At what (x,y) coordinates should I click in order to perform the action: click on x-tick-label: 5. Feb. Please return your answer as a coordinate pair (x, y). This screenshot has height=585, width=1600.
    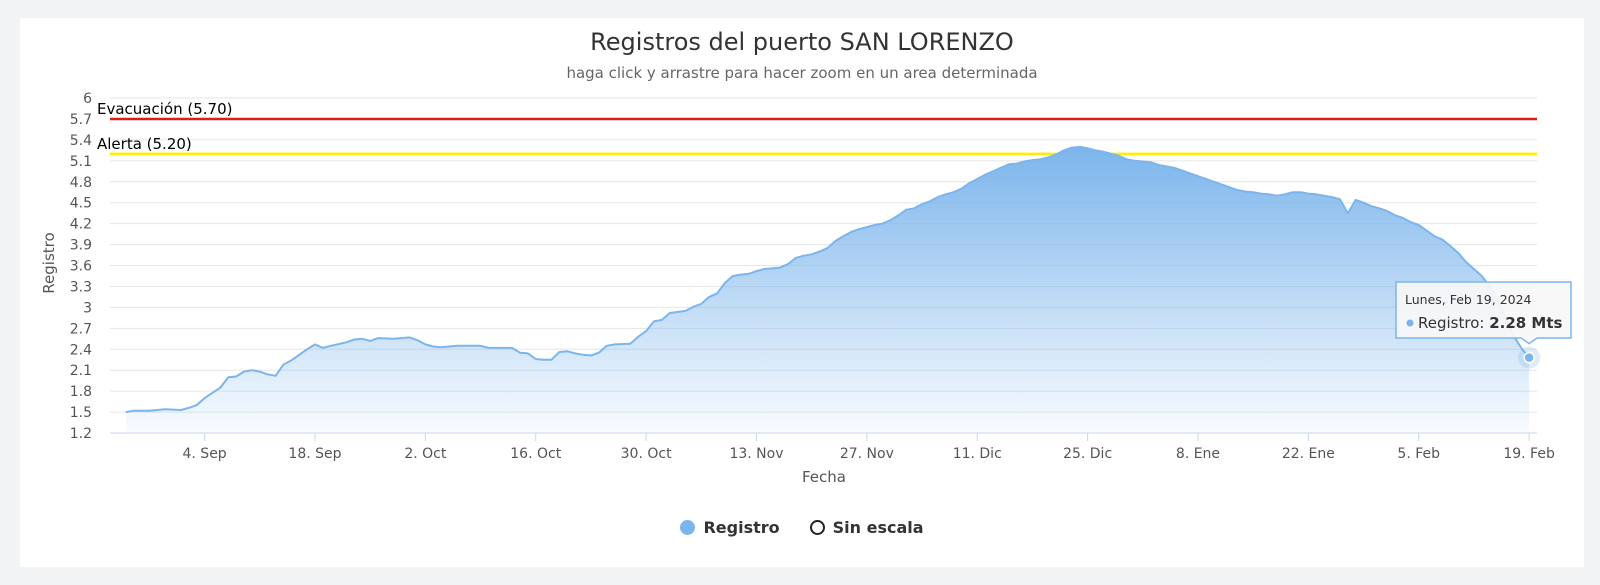
    Looking at the image, I should click on (1418, 454).